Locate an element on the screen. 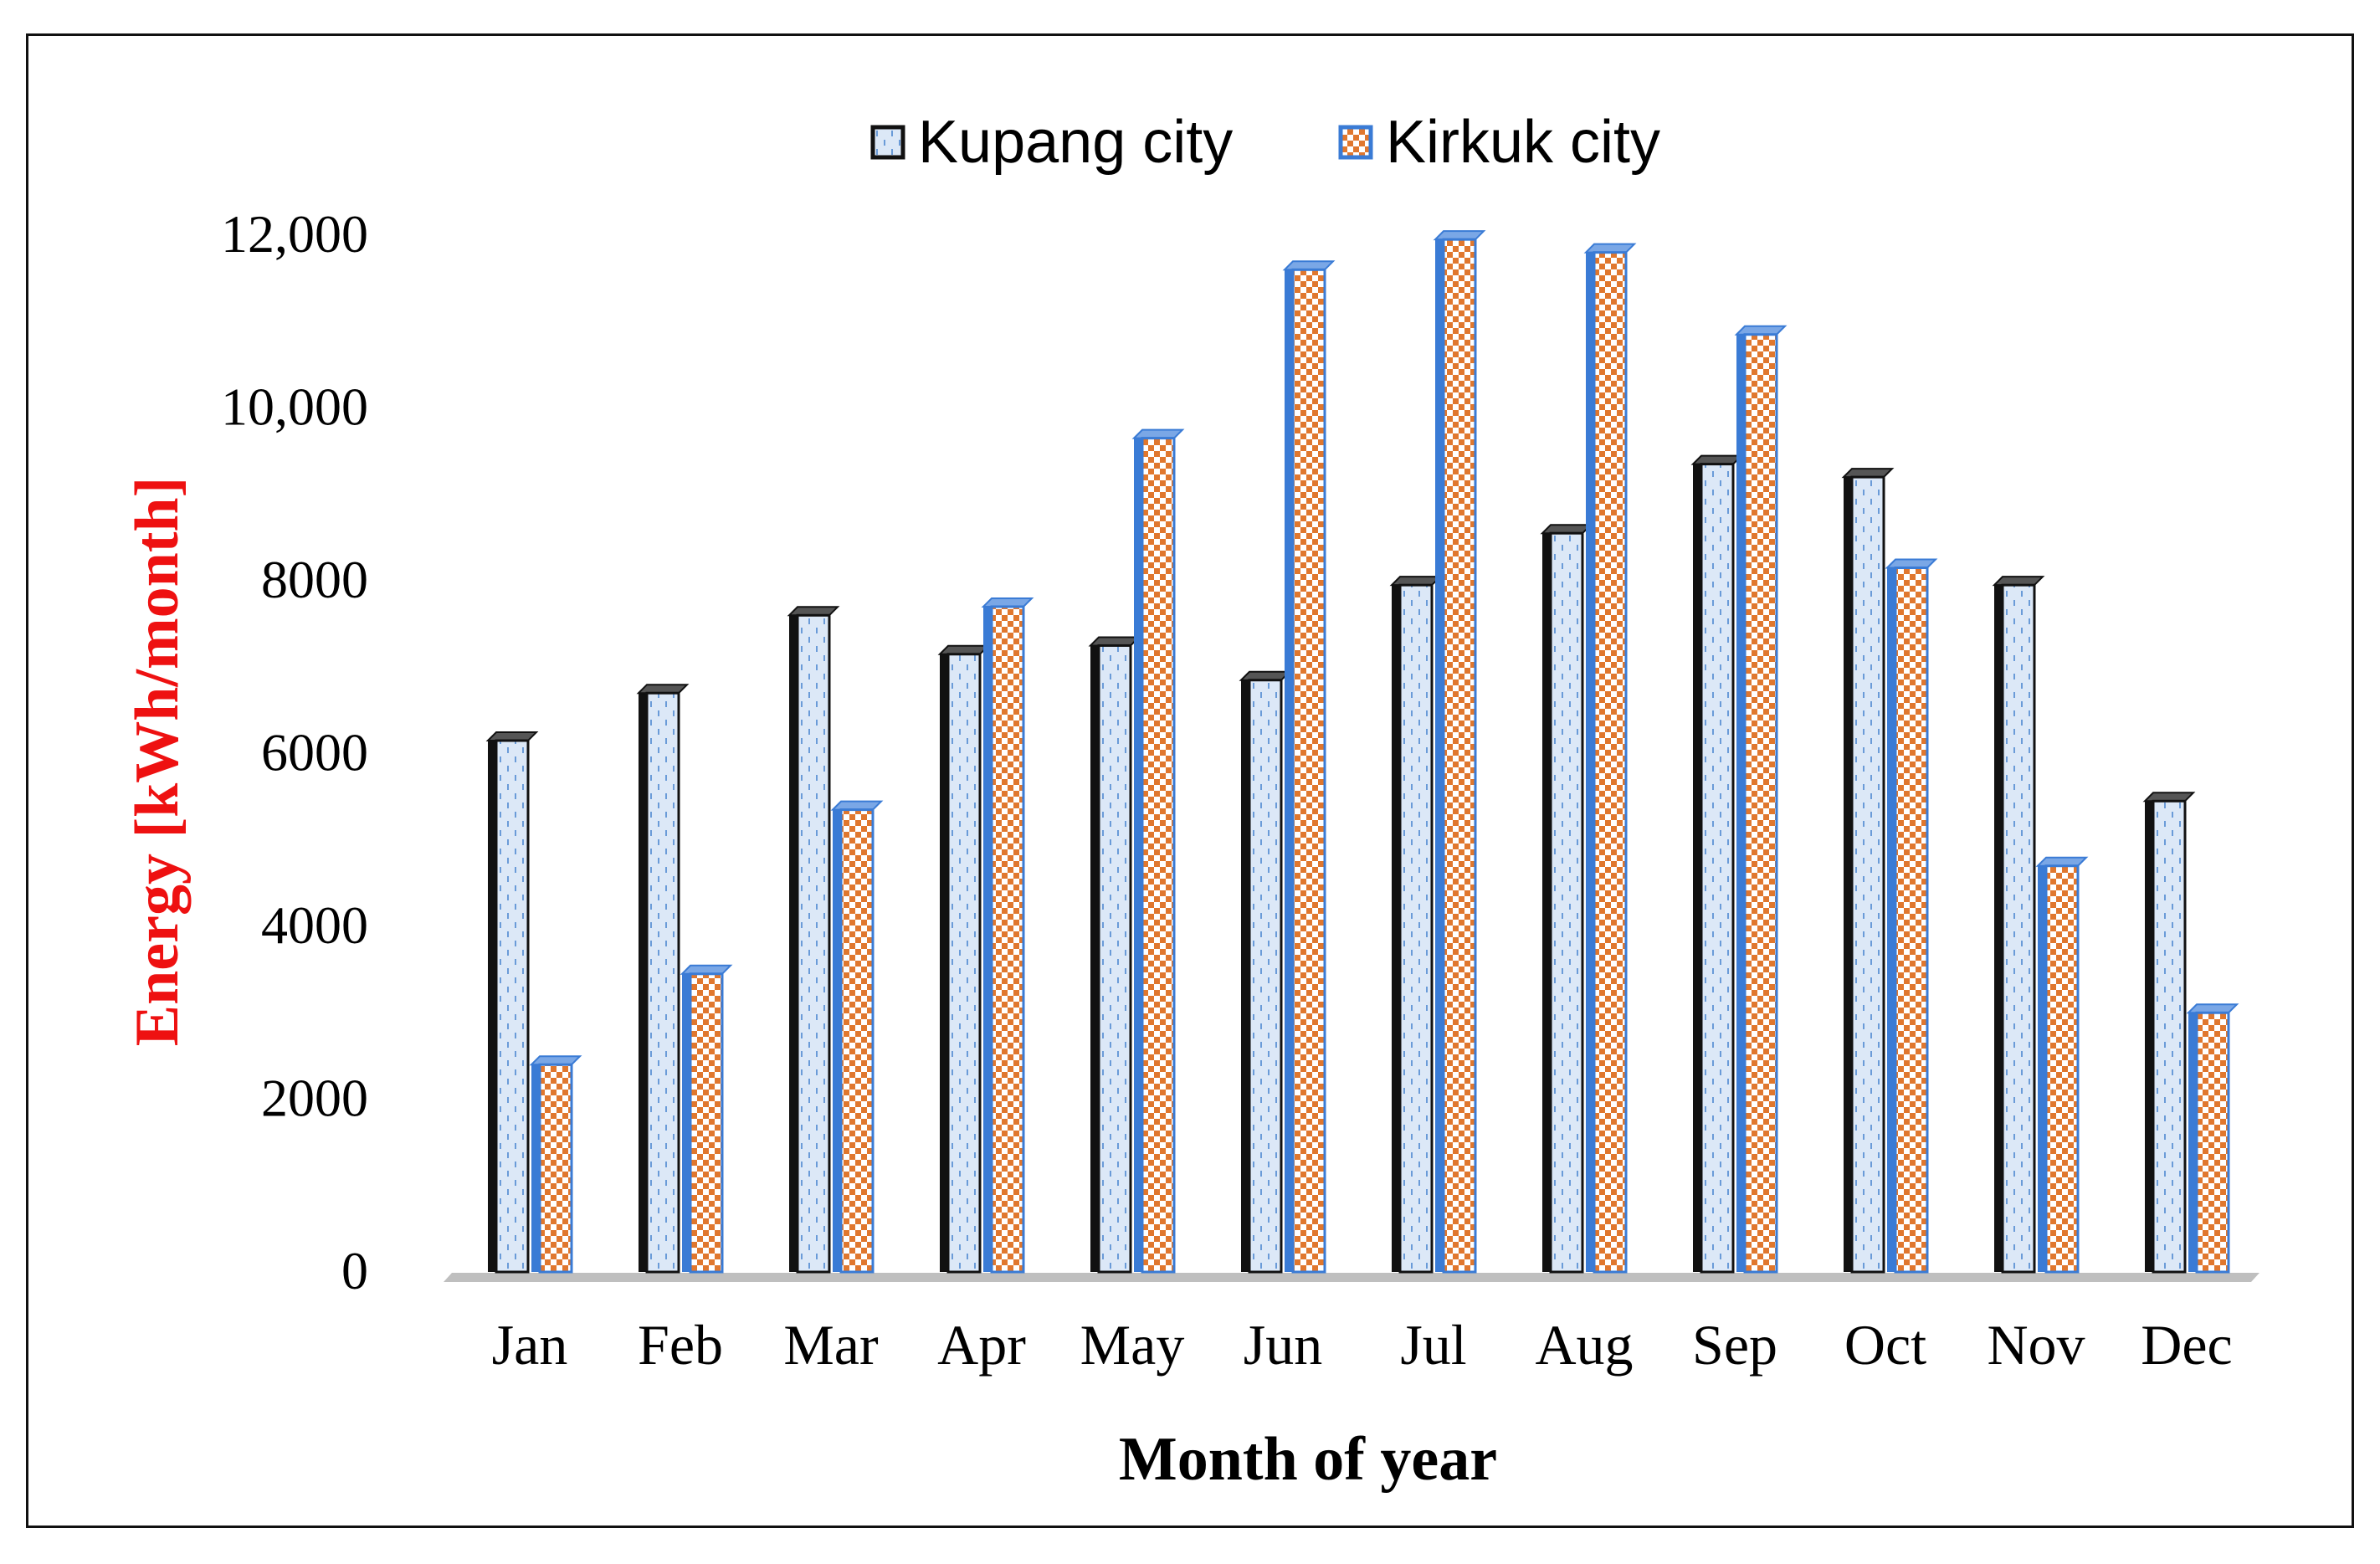 The width and height of the screenshot is (2380, 1564). x-tick-label-nov: Nov is located at coordinates (2036, 1345).